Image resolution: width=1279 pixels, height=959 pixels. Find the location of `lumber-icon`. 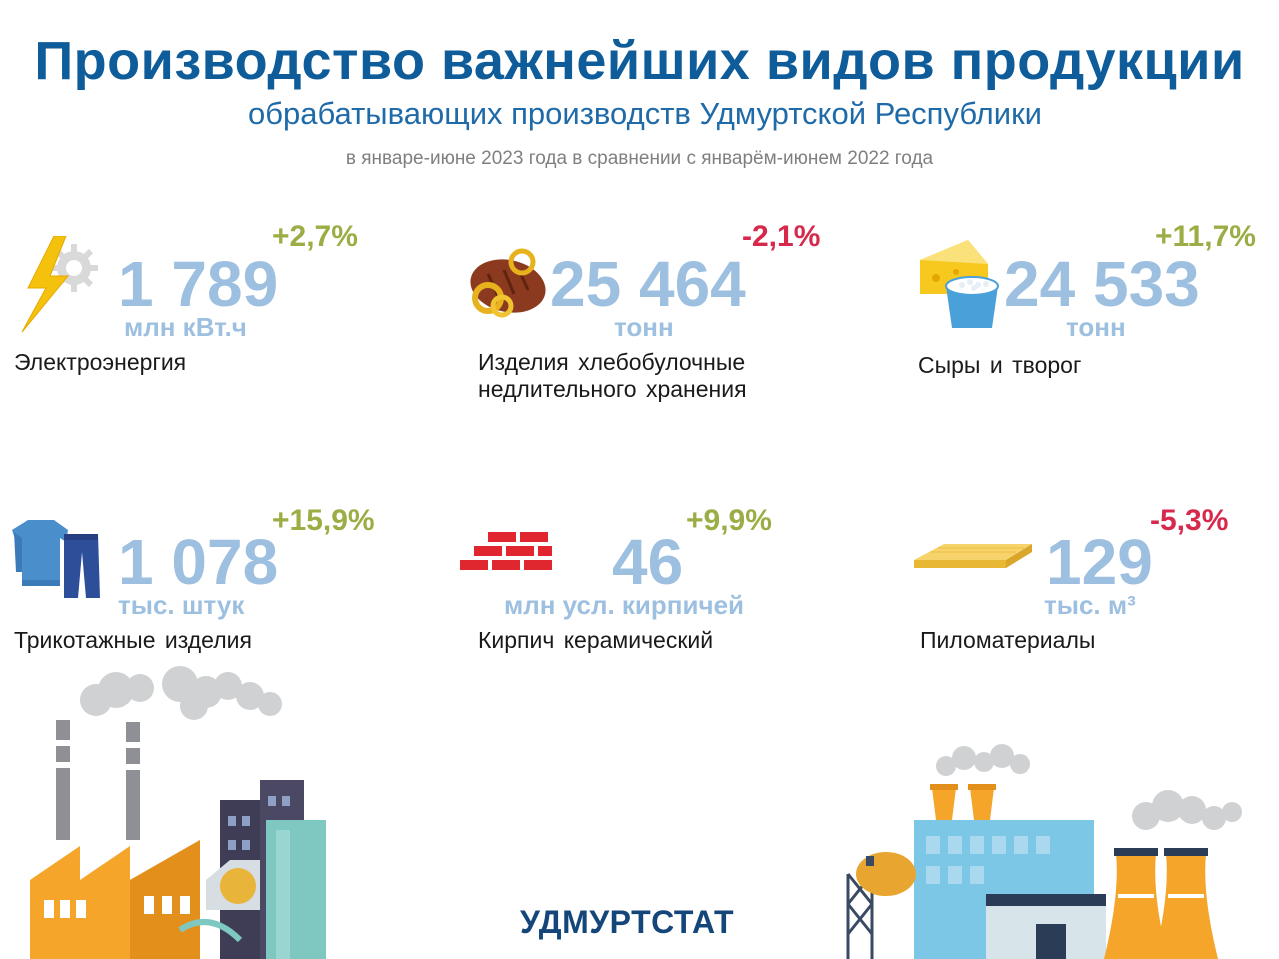

lumber-icon is located at coordinates (973, 556).